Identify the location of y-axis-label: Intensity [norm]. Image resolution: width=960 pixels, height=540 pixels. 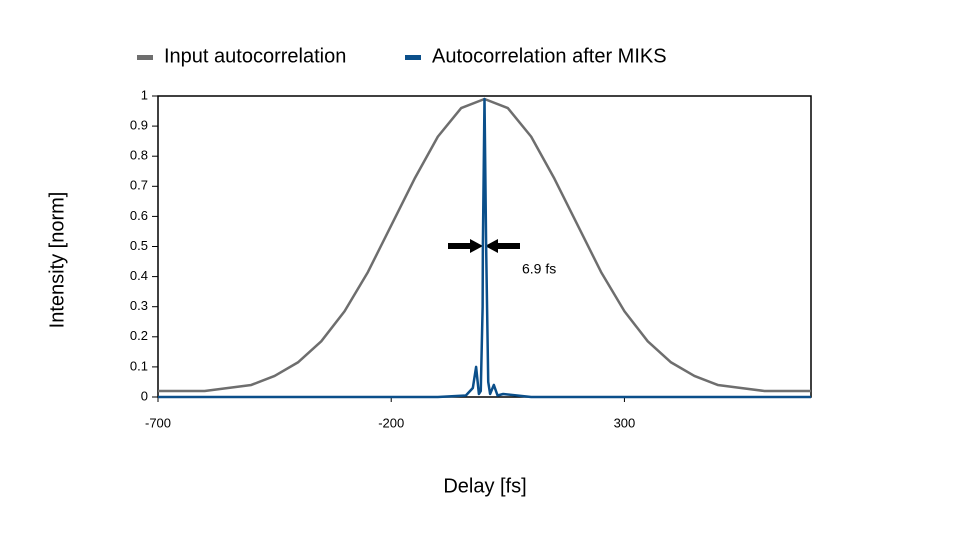
(57, 260).